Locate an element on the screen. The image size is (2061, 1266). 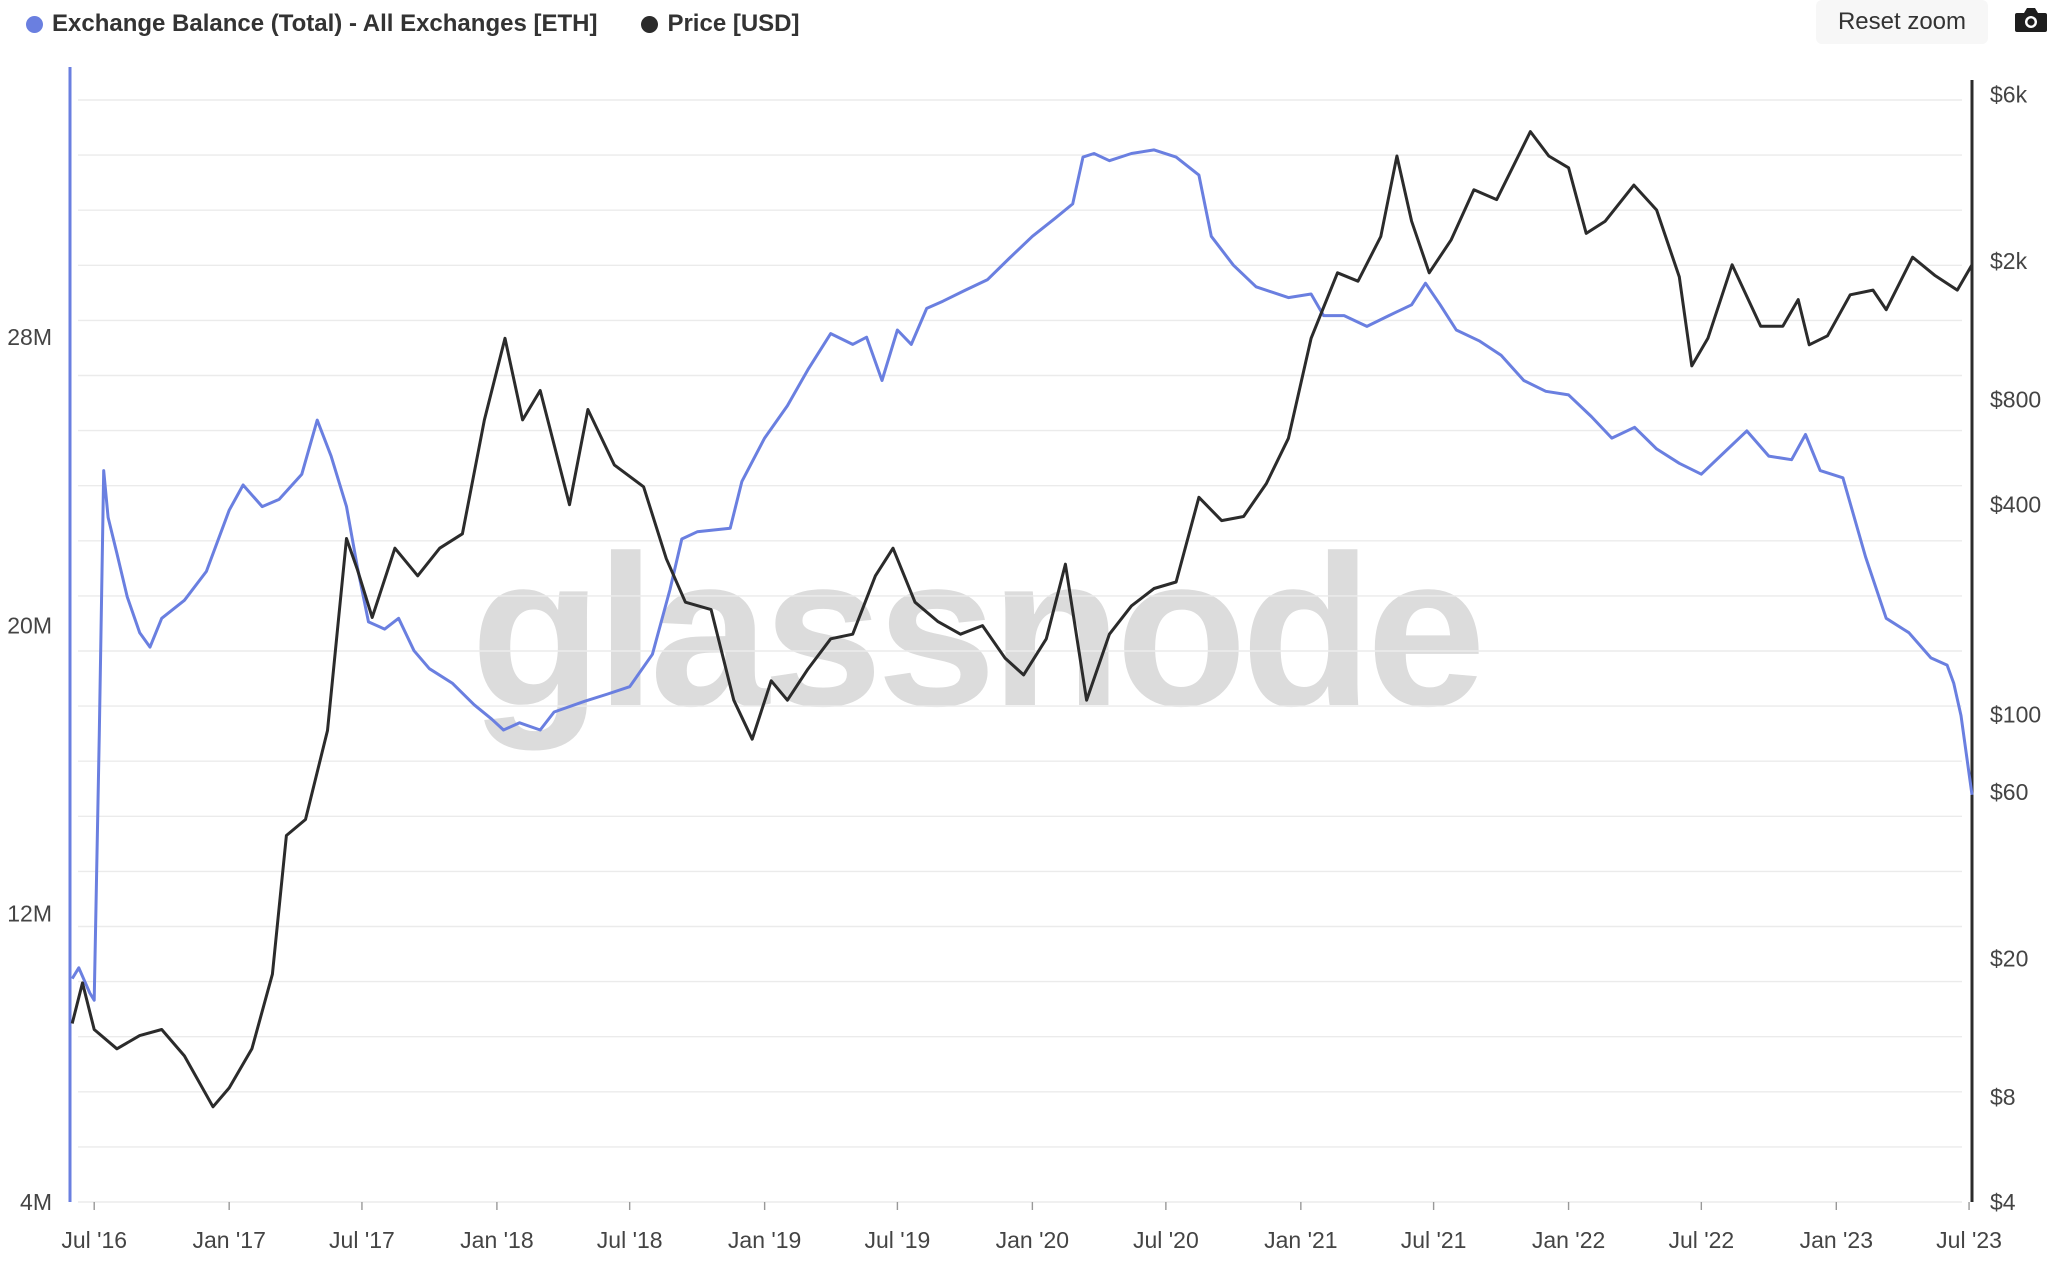
x-tick-label: Jan '23 is located at coordinates (1836, 1240).